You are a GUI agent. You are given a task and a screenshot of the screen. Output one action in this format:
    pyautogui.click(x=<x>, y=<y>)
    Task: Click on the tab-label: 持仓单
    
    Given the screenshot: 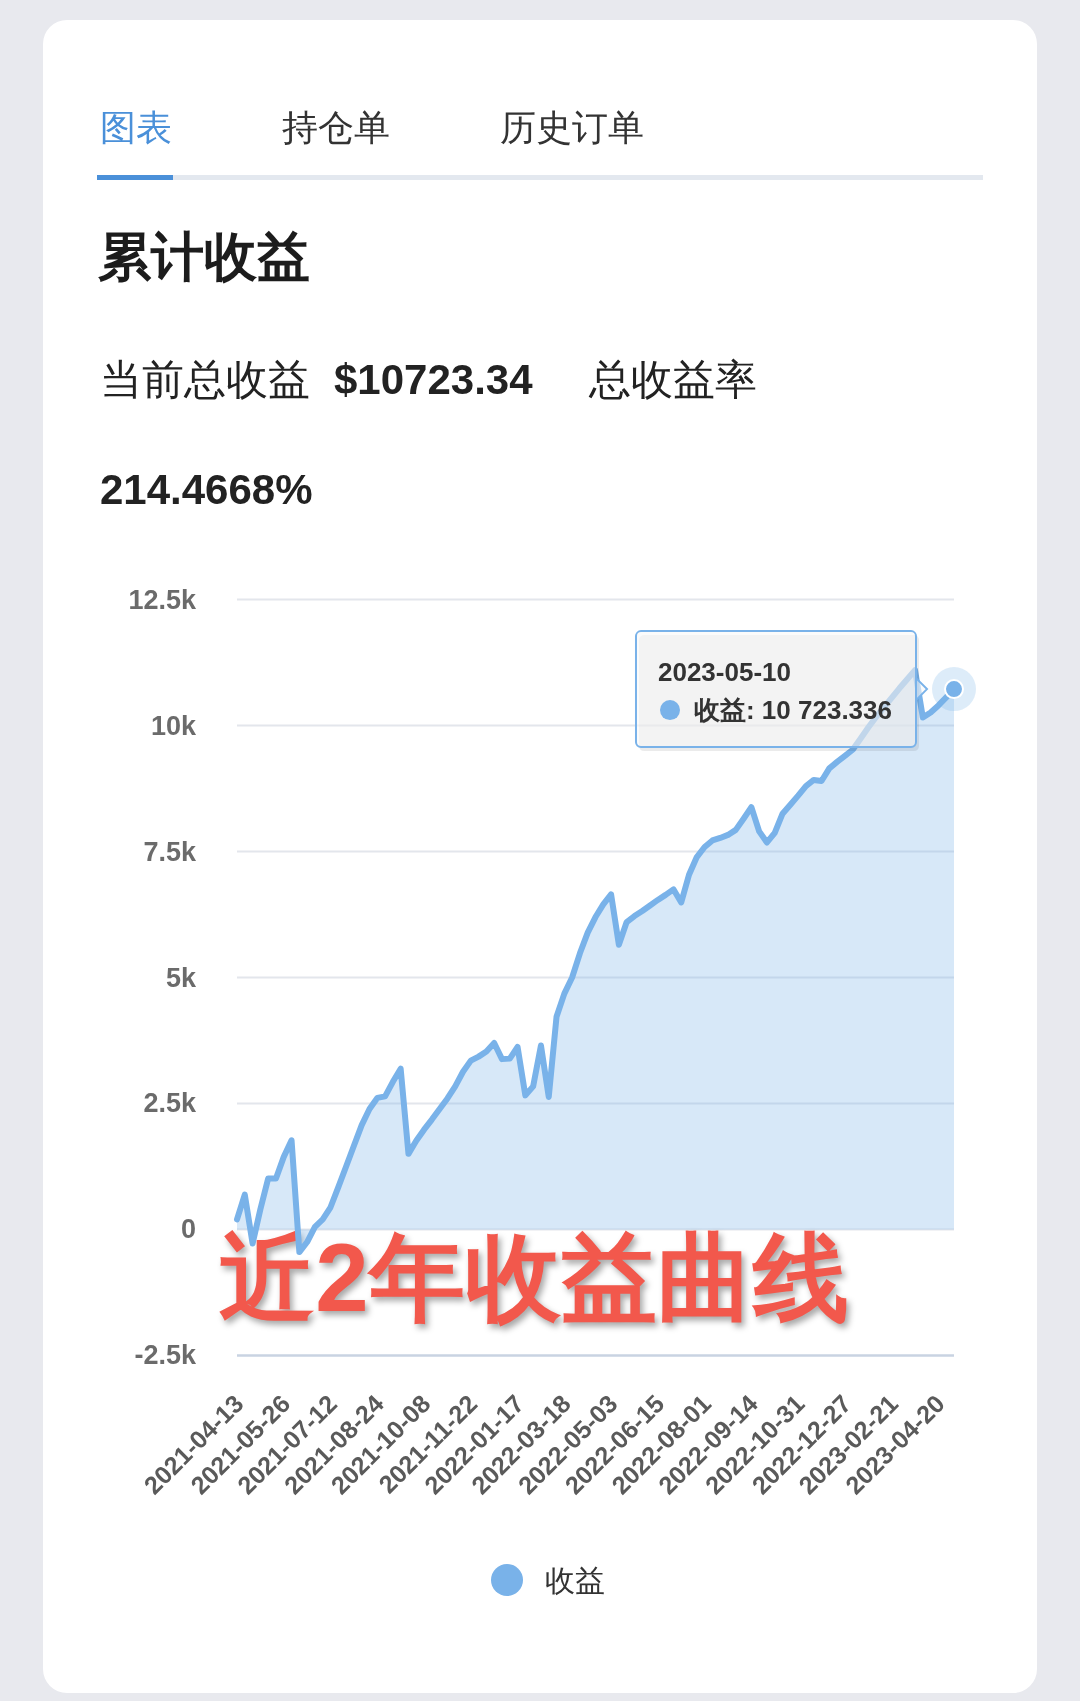 What is the action you would take?
    pyautogui.click(x=336, y=128)
    